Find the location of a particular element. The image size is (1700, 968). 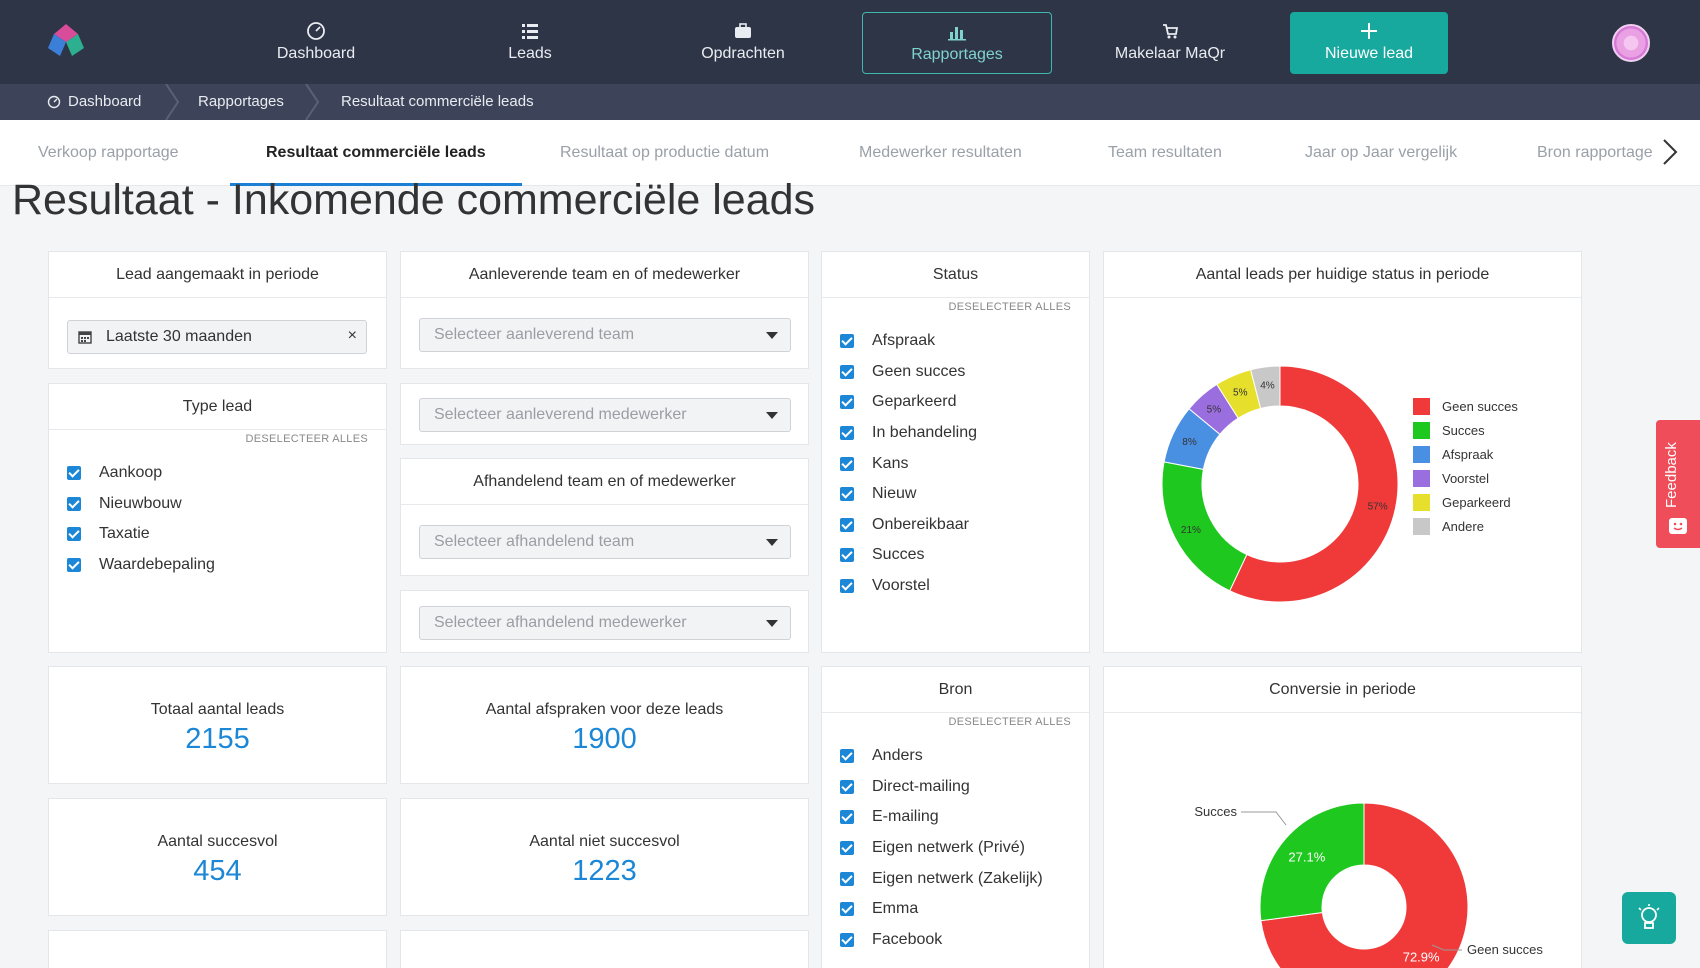

type-lead-item: Waardebepaling is located at coordinates (141, 565).